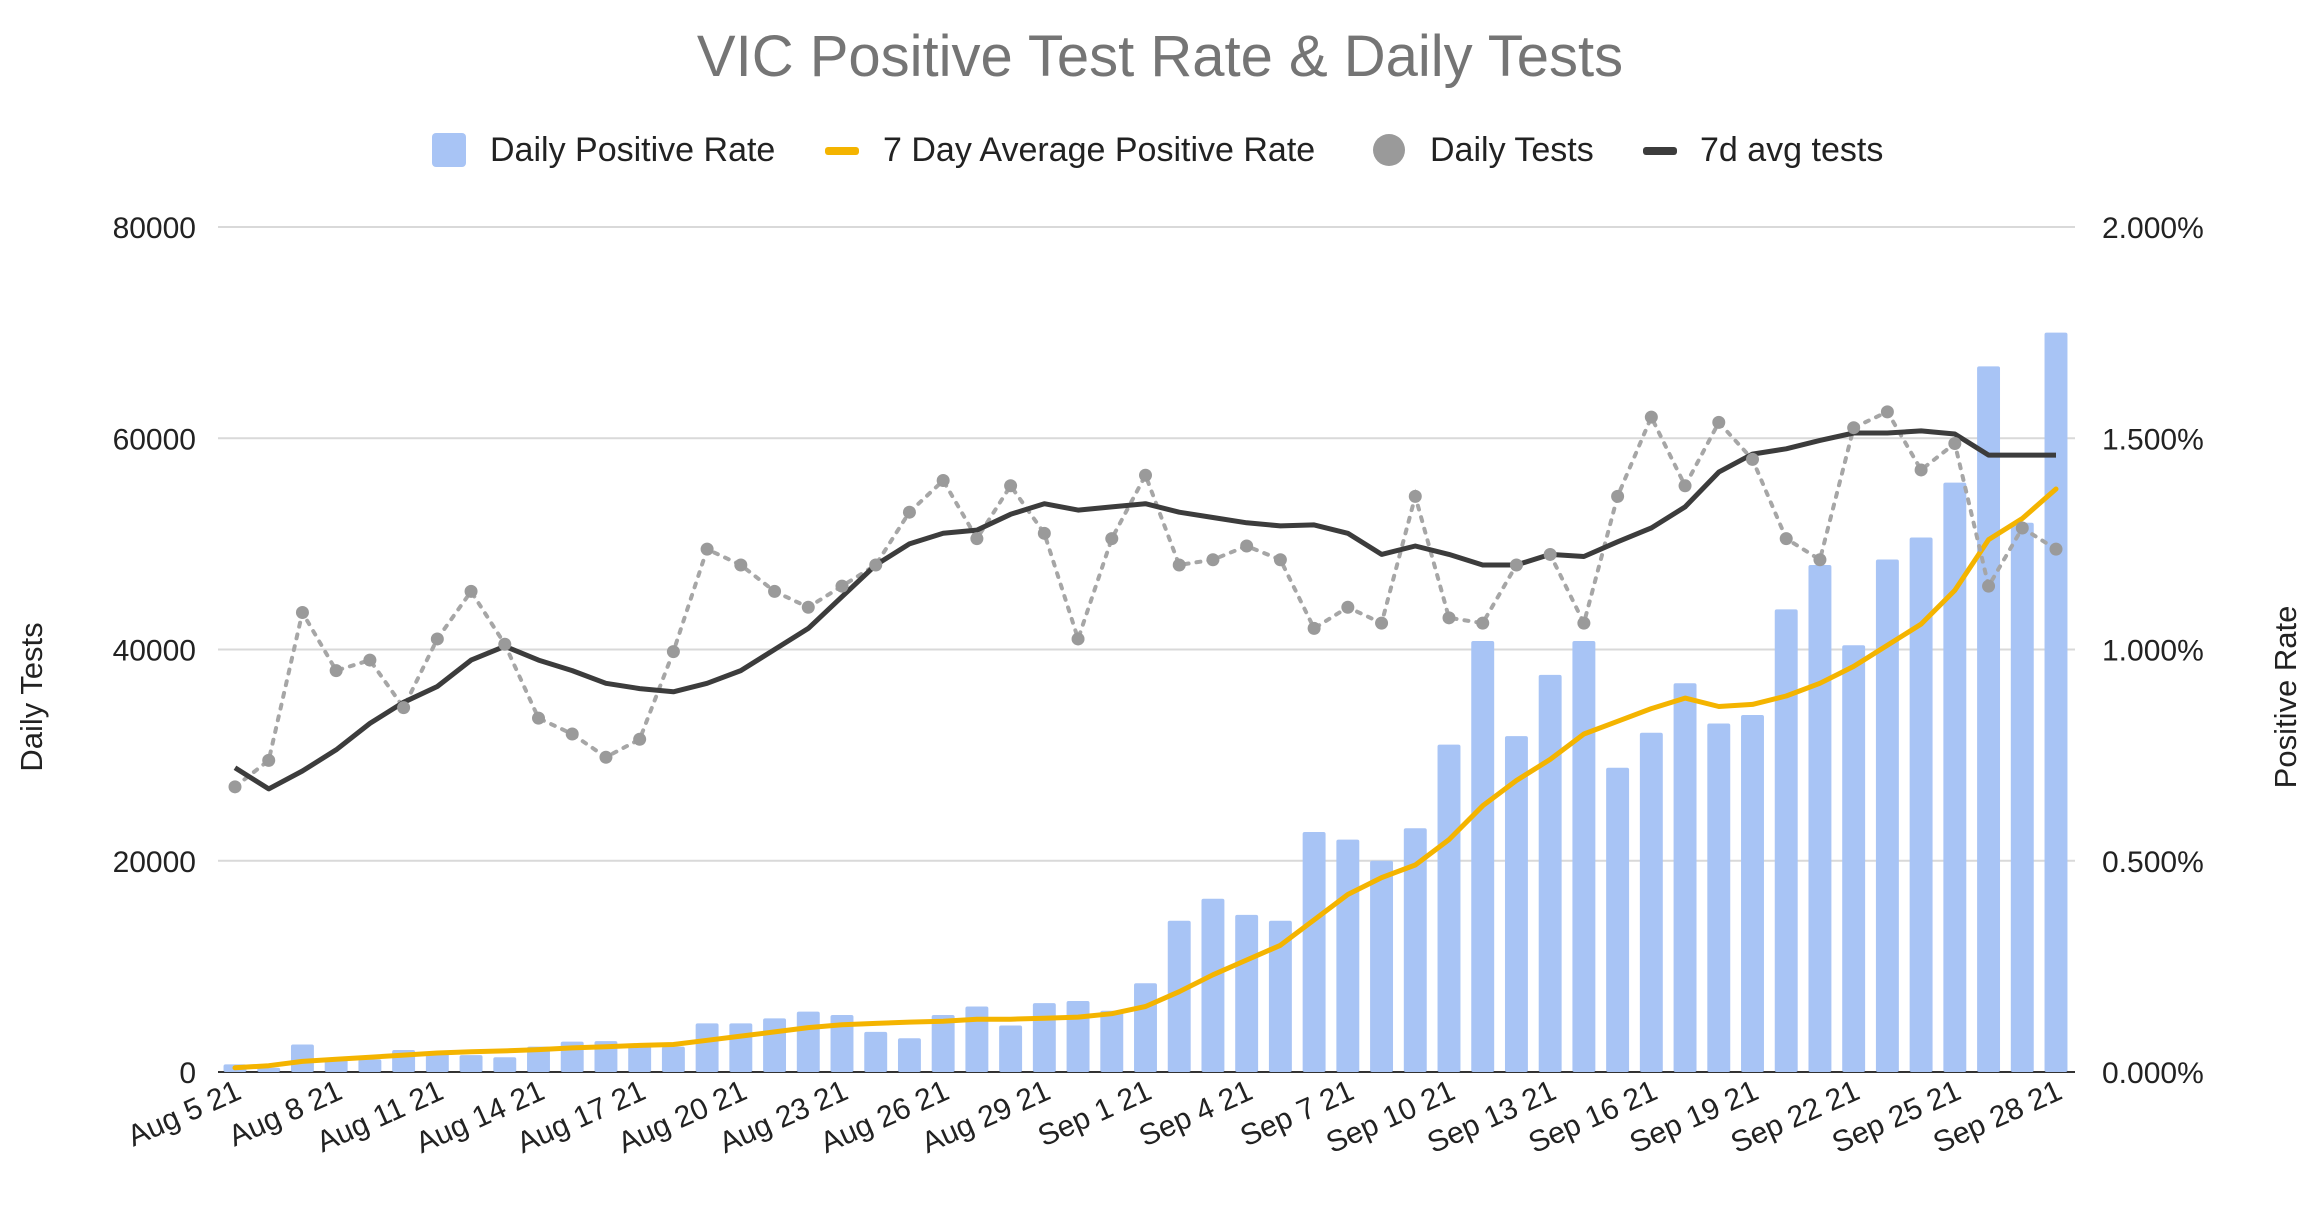  What do you see at coordinates (1389, 150) in the screenshot?
I see `legend-swatch-daily-tests` at bounding box center [1389, 150].